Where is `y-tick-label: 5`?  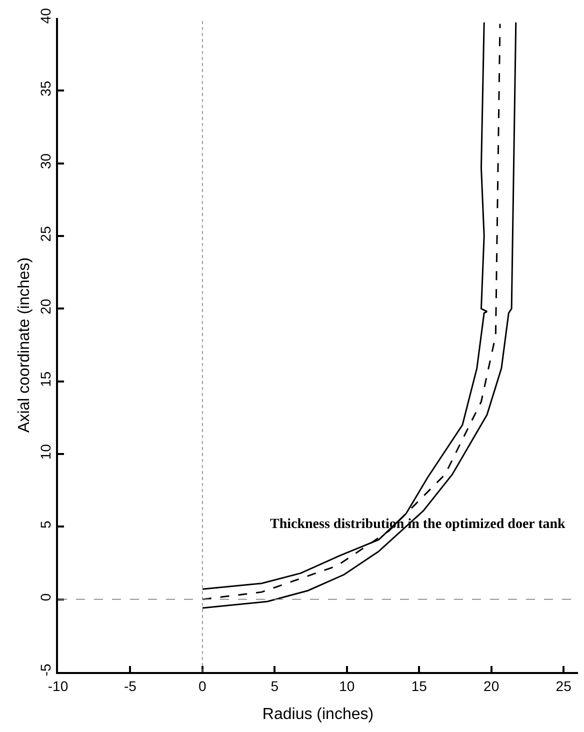
y-tick-label: 5 is located at coordinates (45, 524).